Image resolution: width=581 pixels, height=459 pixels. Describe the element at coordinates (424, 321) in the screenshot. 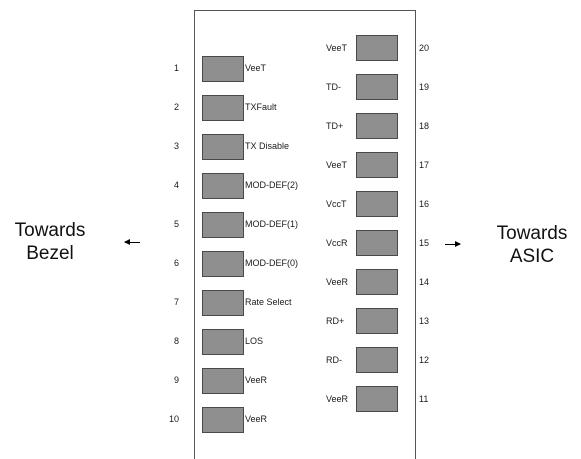

I see `right-pin-number: 13` at that location.